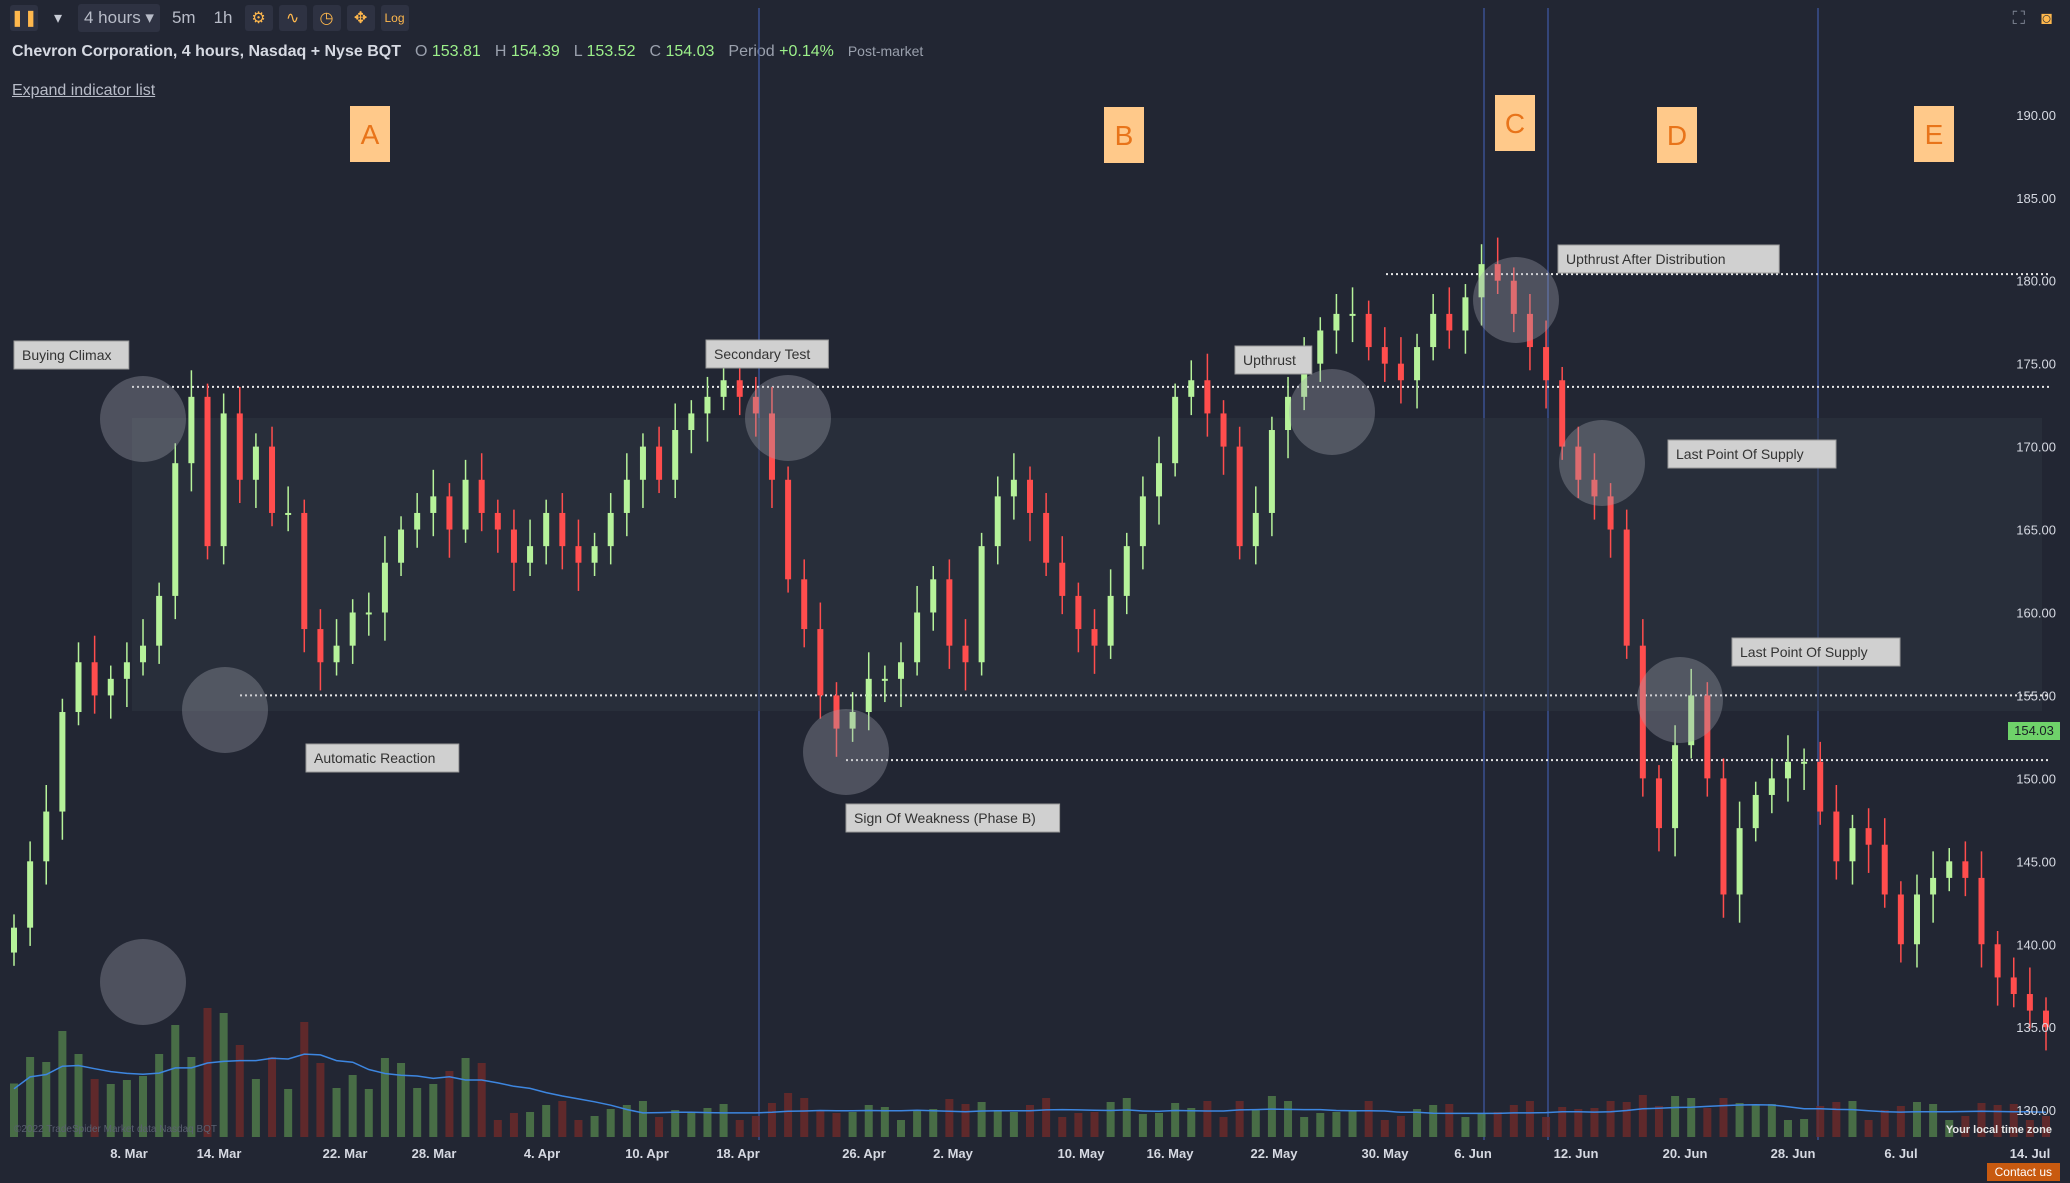  I want to click on phase-label-d: D, so click(1677, 135).